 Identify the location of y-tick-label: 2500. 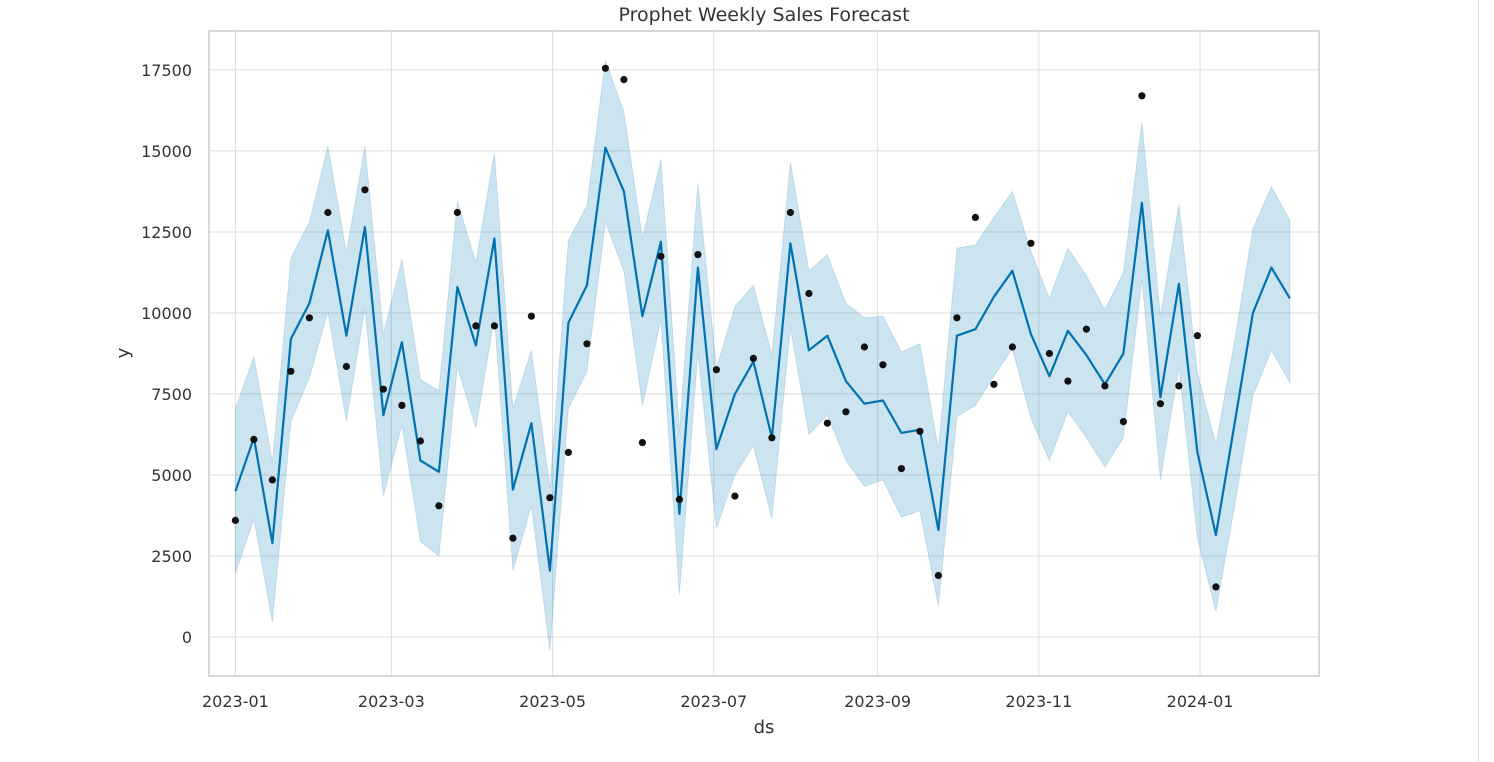
(171, 556).